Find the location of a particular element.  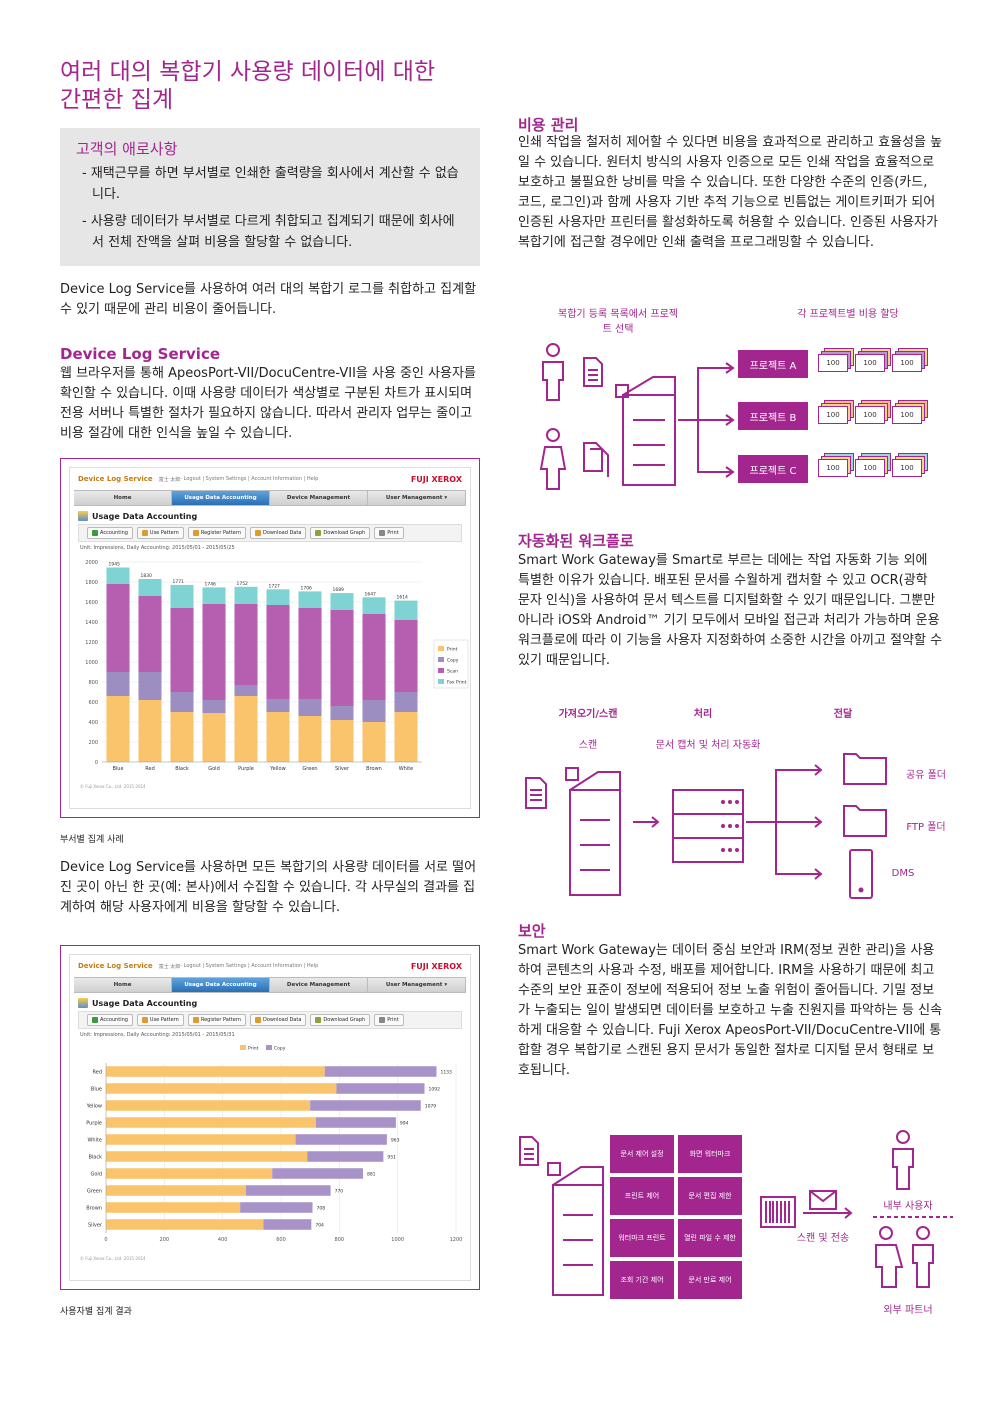

y-tick-label: 400 is located at coordinates (93, 723).